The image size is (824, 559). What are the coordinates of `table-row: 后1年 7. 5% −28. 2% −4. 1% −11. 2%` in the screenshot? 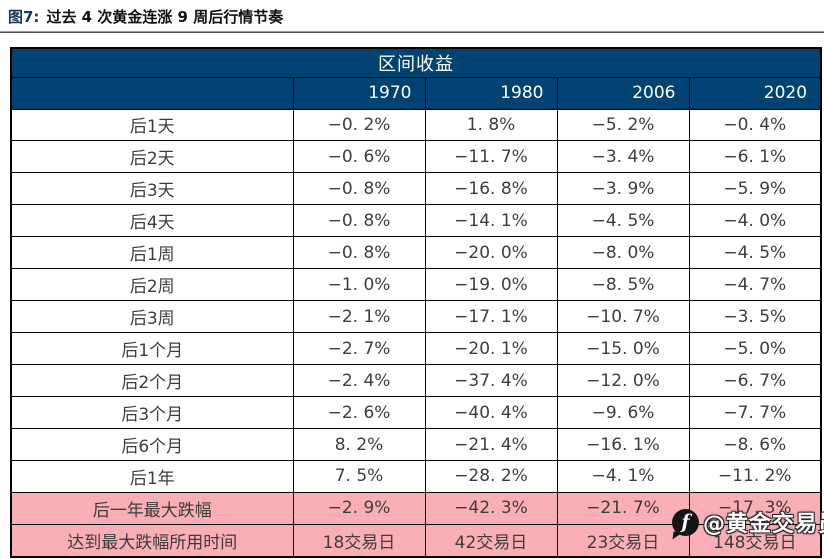 It's located at (416, 476).